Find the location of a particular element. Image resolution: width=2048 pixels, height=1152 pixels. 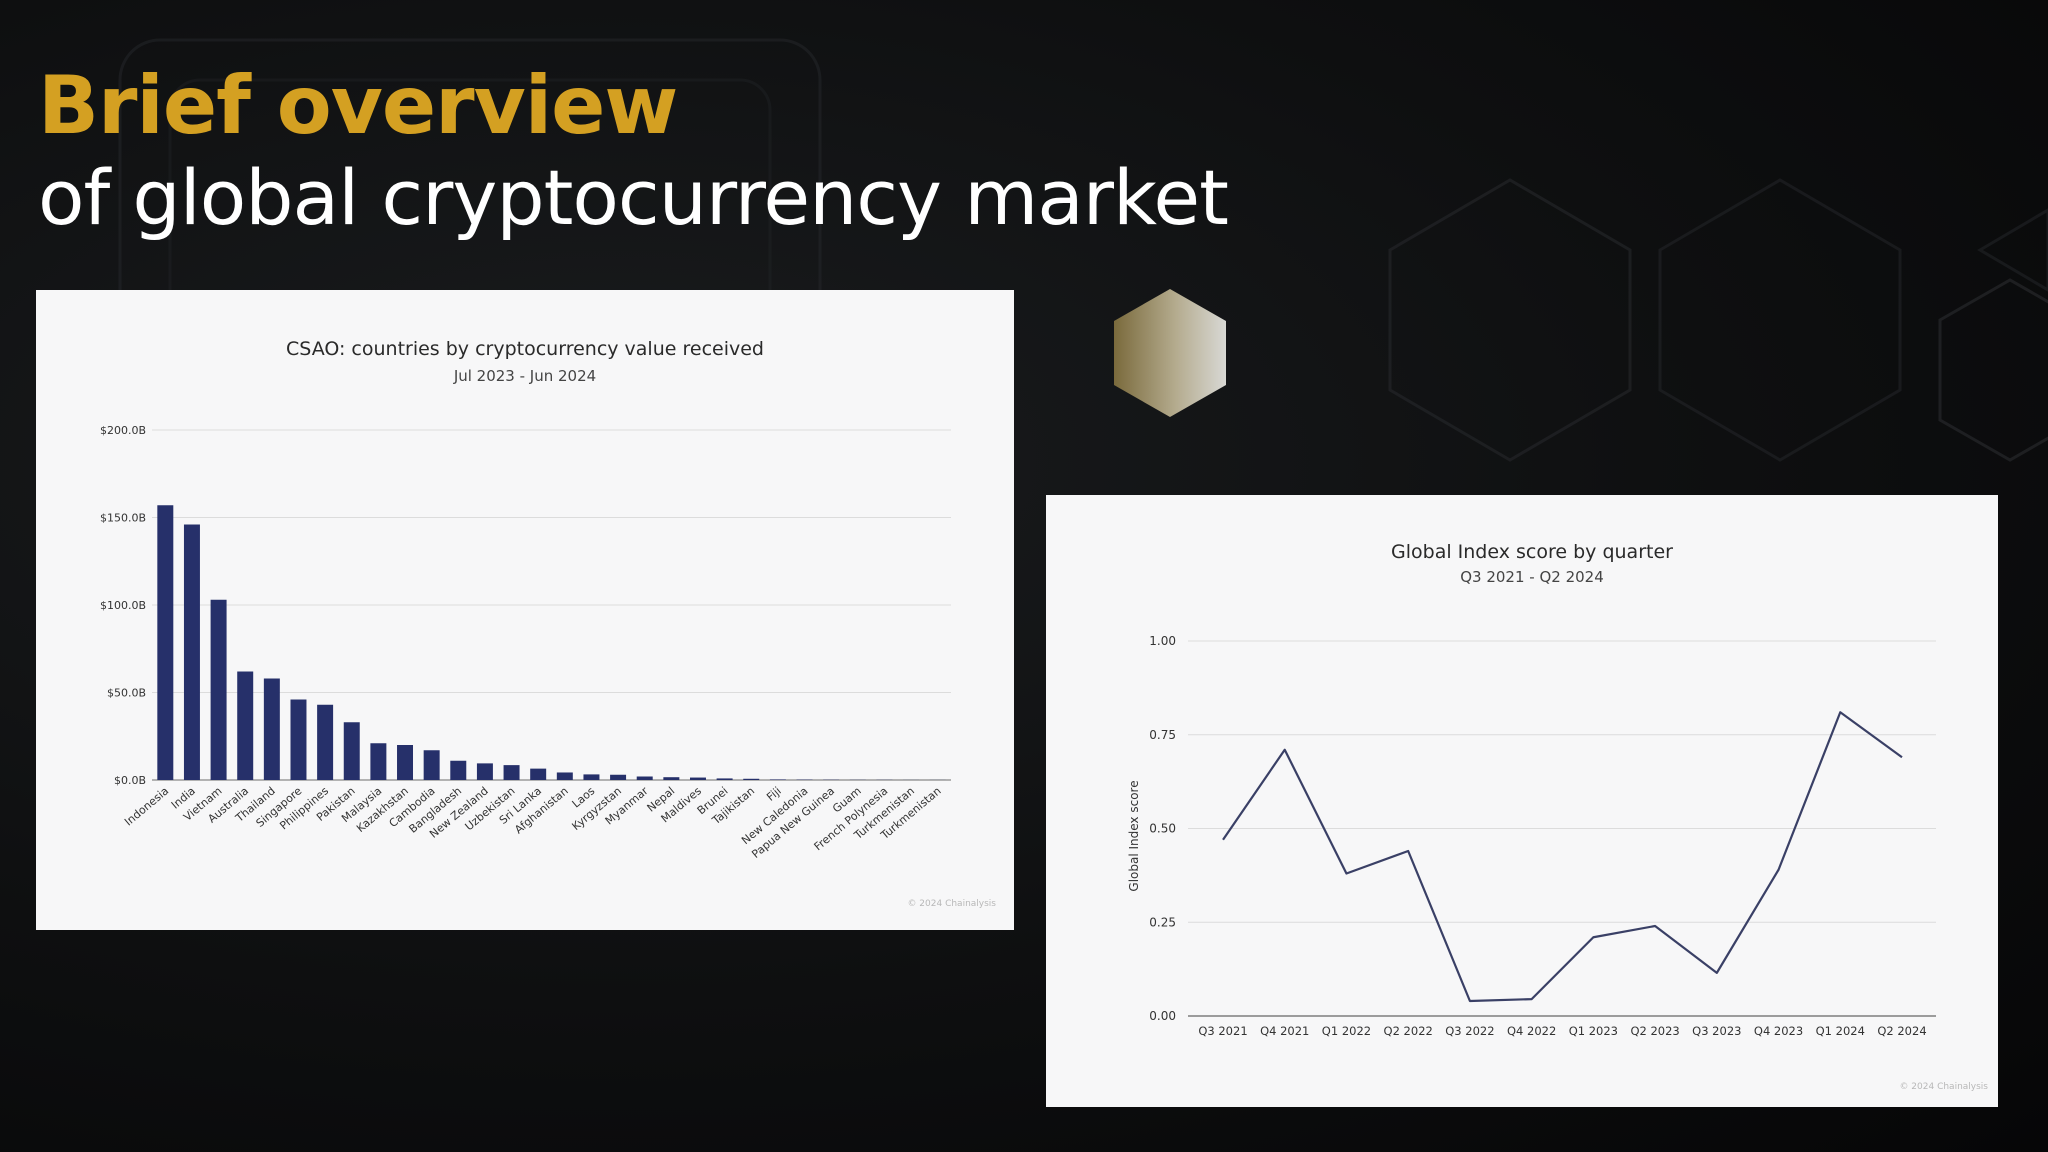

line-x-tick-label: Q4 2021 is located at coordinates (1284, 1031).